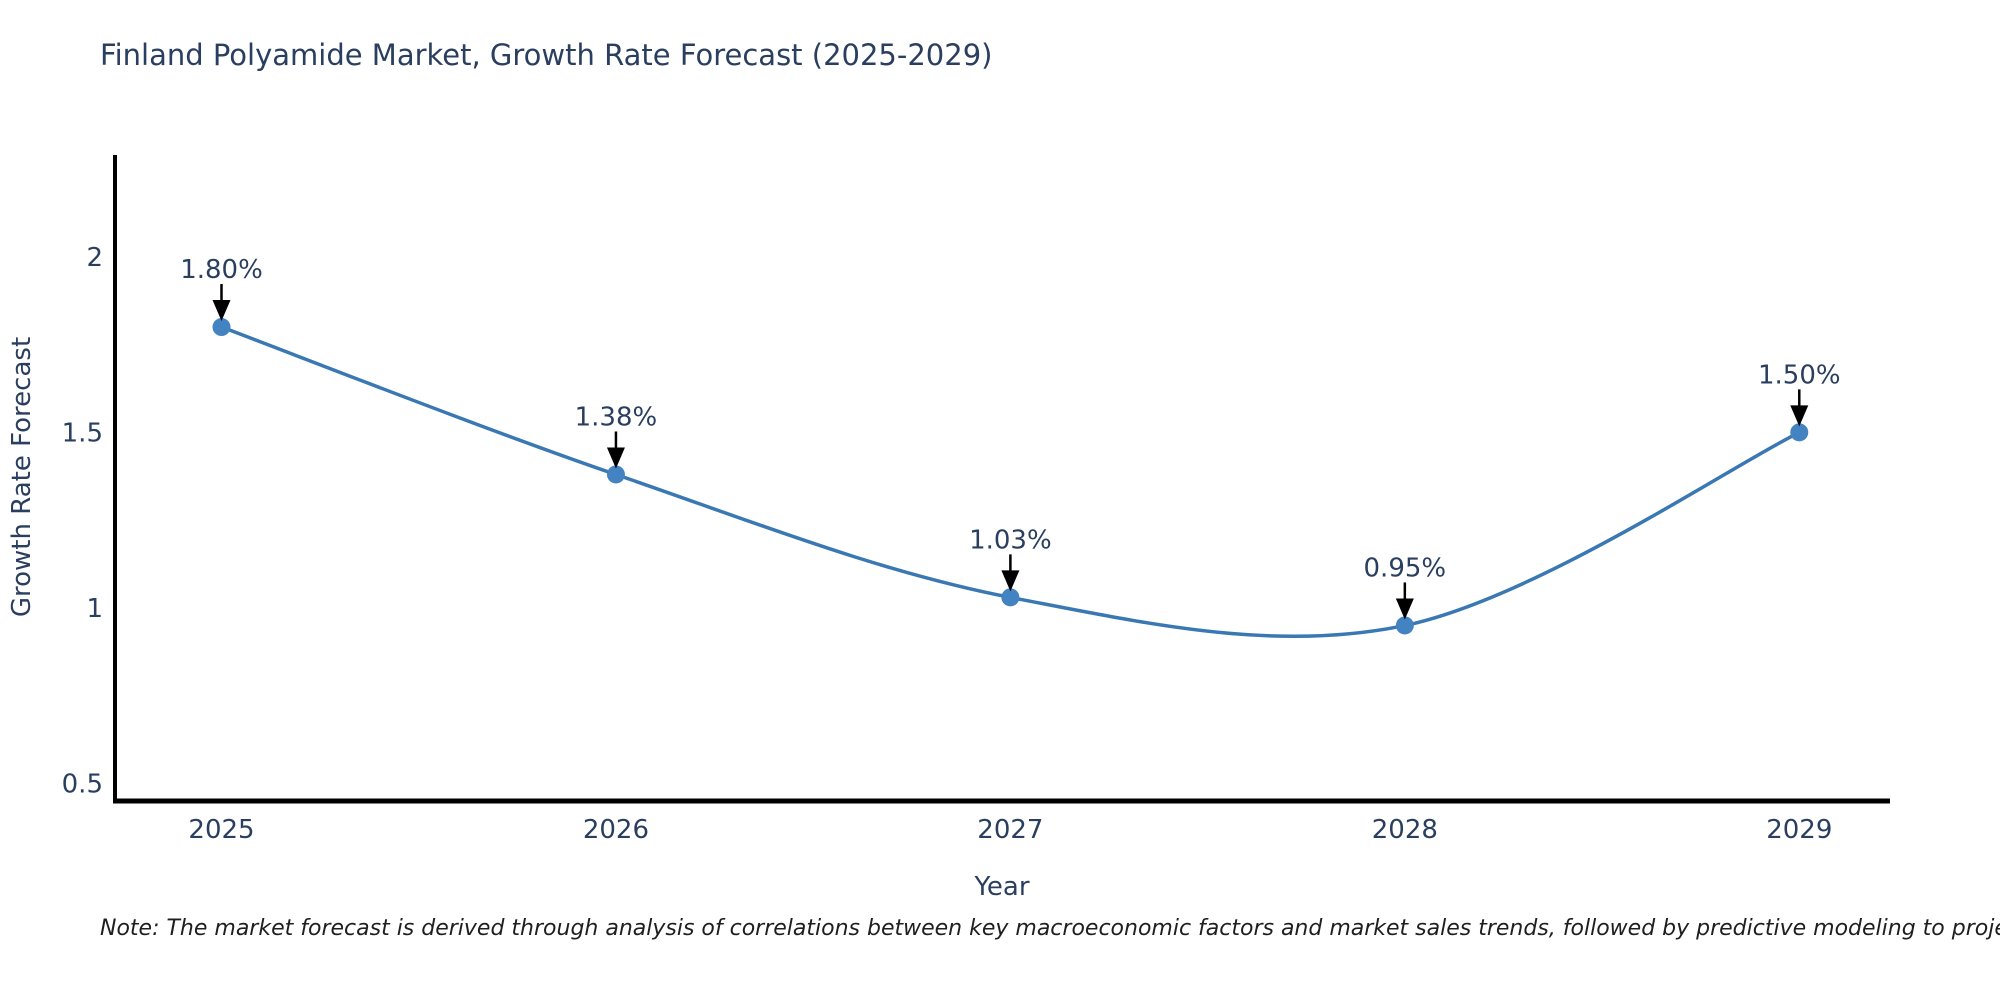 The image size is (2000, 1000). What do you see at coordinates (1010, 830) in the screenshot?
I see `x-tick-label: 2027` at bounding box center [1010, 830].